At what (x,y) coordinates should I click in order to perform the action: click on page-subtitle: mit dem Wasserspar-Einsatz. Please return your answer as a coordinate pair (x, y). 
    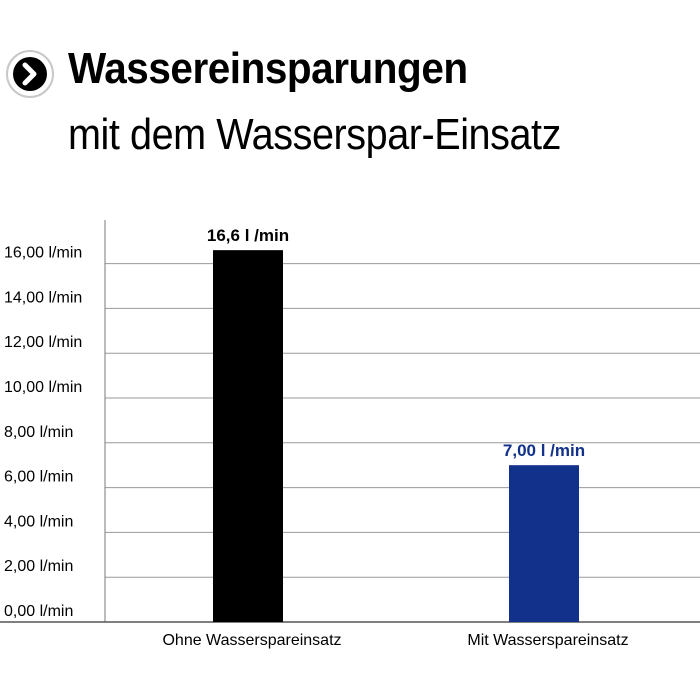
    Looking at the image, I should click on (314, 134).